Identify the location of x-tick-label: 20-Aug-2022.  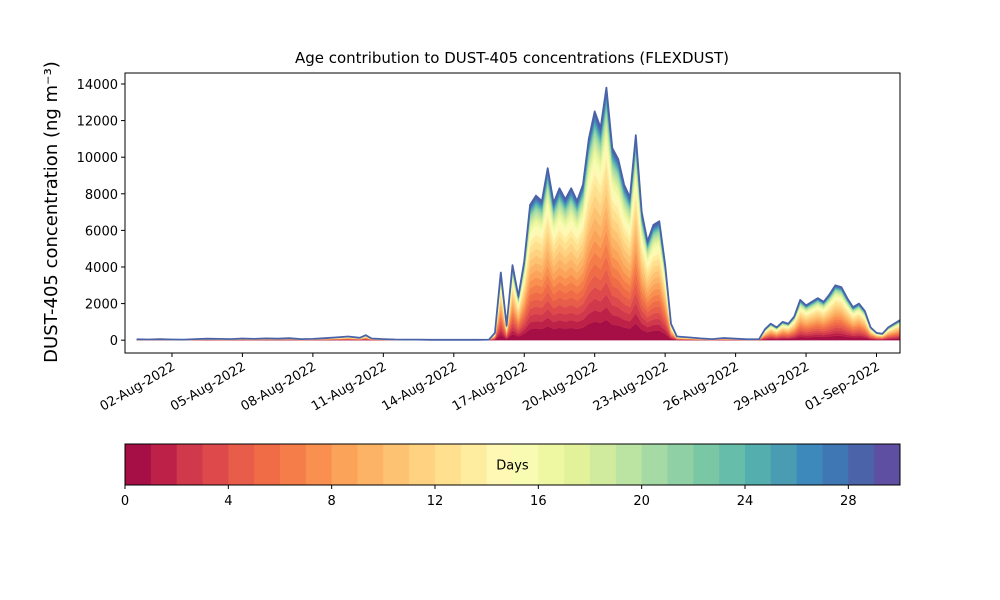
(560, 386).